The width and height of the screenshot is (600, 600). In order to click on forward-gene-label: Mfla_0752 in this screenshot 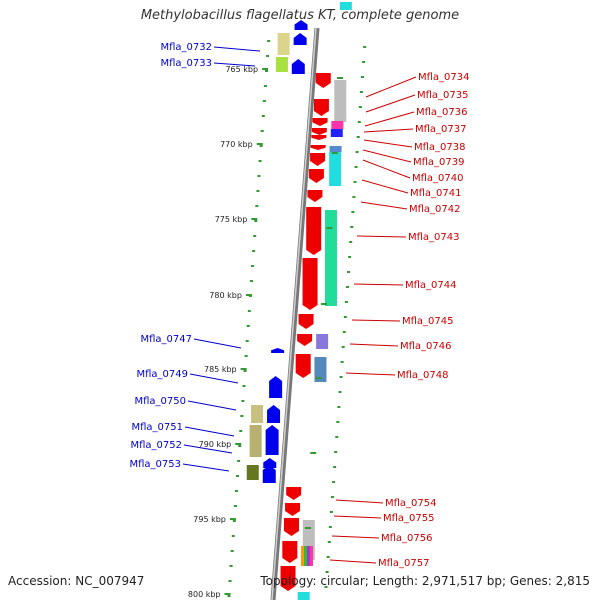, I will do `click(156, 445)`.